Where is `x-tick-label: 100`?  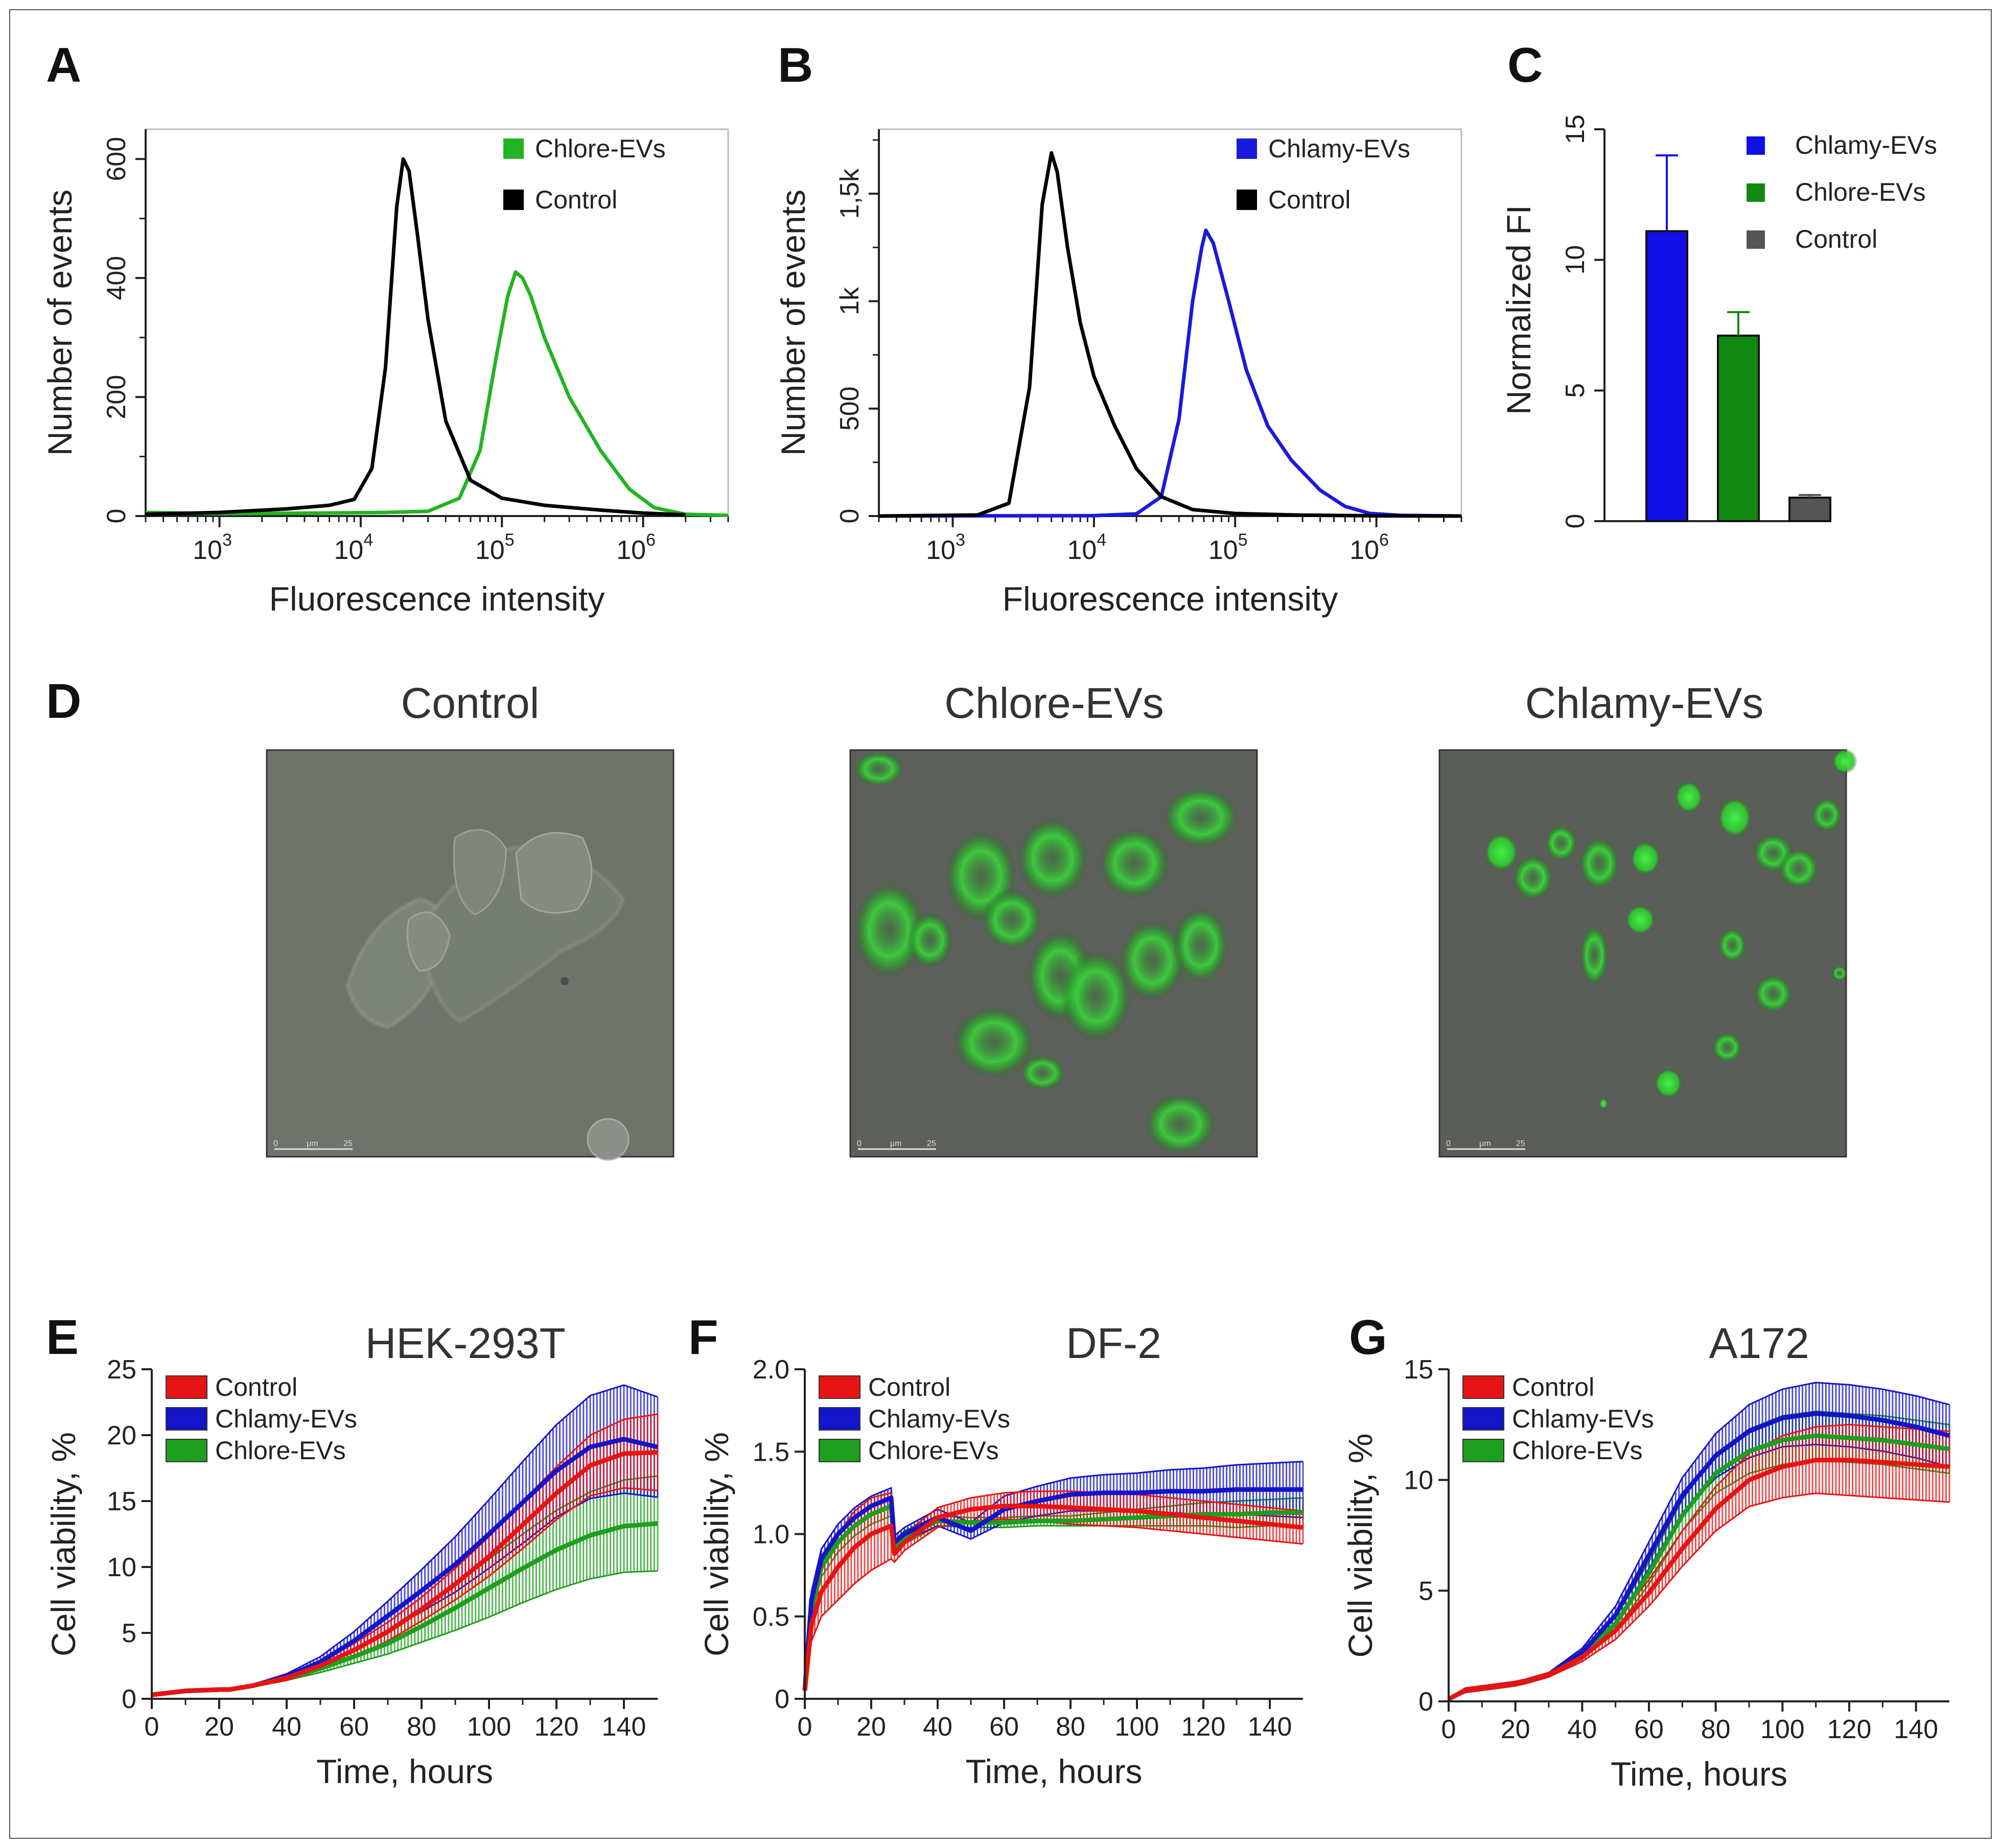
x-tick-label: 100 is located at coordinates (1137, 1727).